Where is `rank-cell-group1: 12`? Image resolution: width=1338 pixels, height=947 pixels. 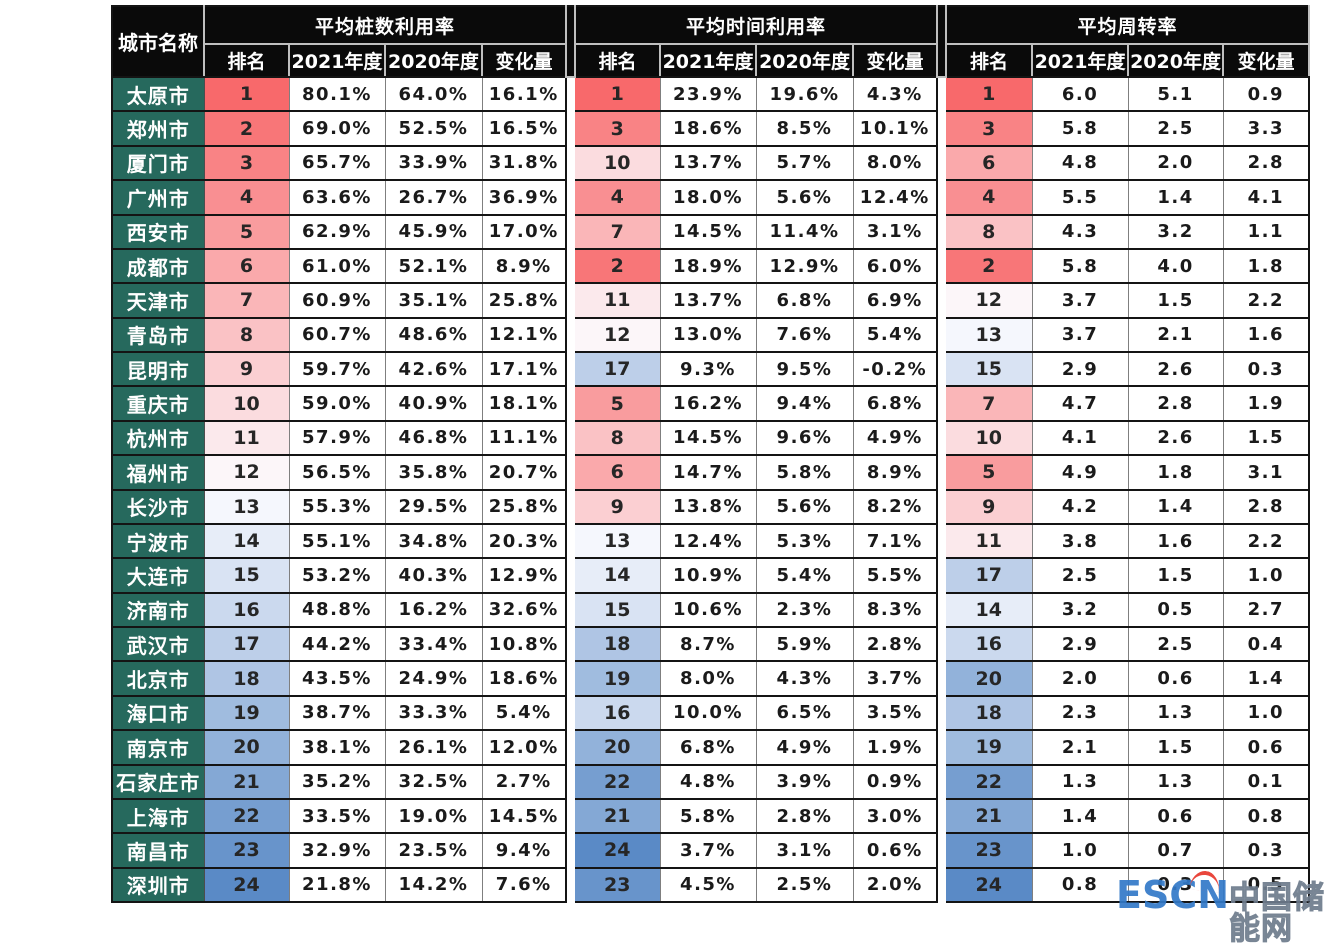
rank-cell-group1: 12 is located at coordinates (247, 473).